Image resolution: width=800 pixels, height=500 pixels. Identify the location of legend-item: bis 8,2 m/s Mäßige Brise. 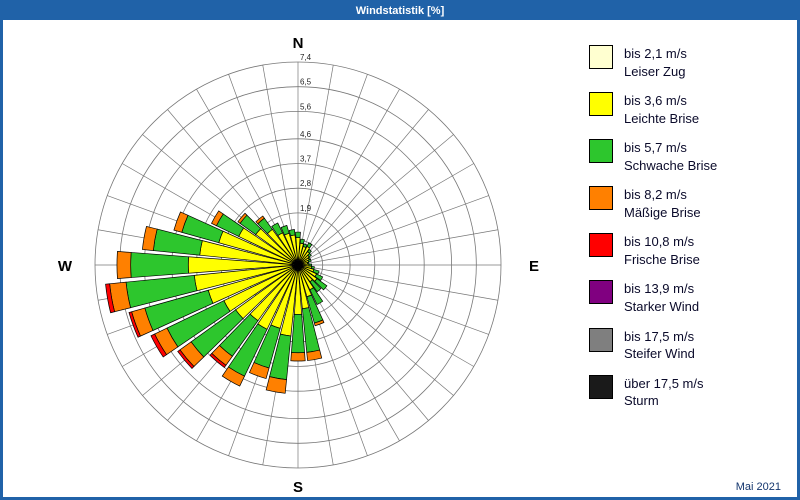
(689, 203).